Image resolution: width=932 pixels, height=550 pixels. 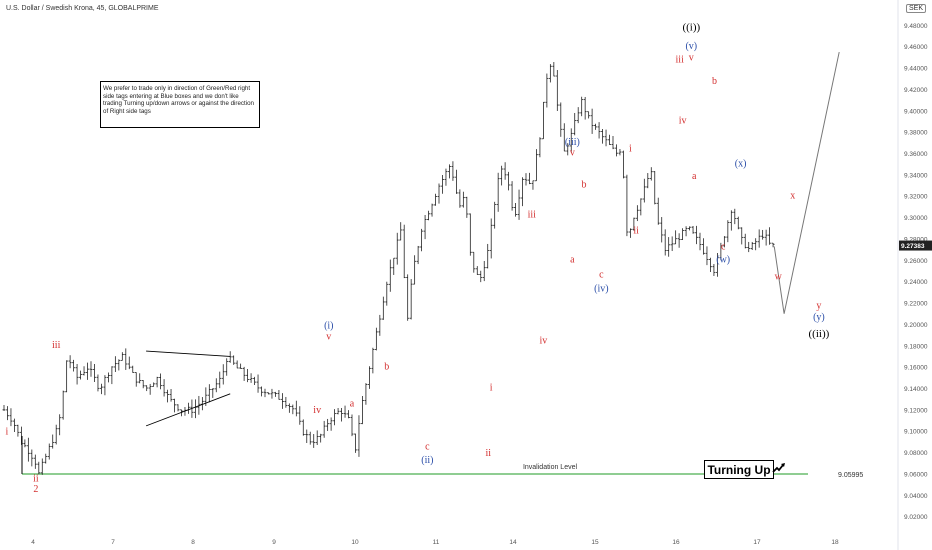 I want to click on wave-label: (y), so click(x=819, y=317).